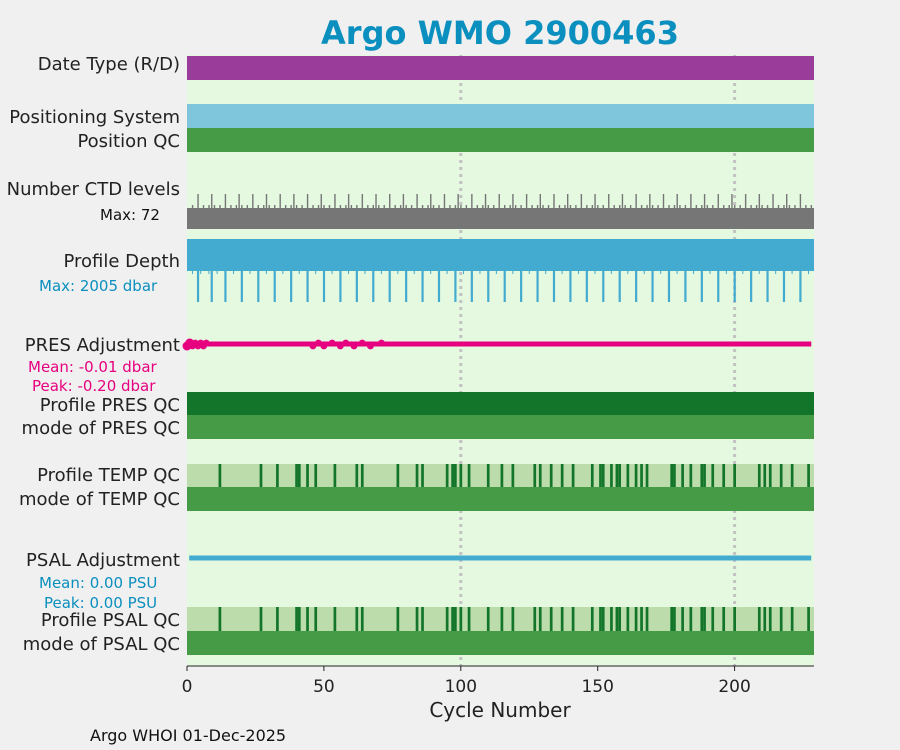 This screenshot has height=750, width=900. What do you see at coordinates (93, 189) in the screenshot?
I see `label-ctd-levels: Number CTD levels` at bounding box center [93, 189].